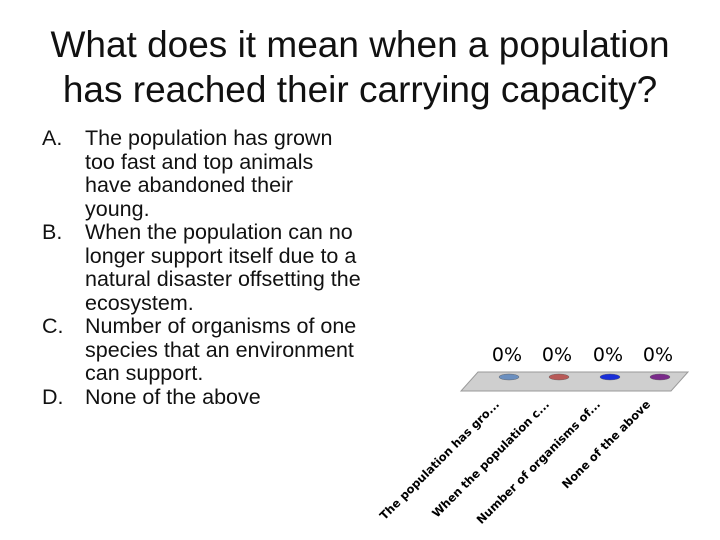 This screenshot has width=720, height=540. Describe the element at coordinates (606, 444) in the screenshot. I see `category-label: None of the above` at that location.